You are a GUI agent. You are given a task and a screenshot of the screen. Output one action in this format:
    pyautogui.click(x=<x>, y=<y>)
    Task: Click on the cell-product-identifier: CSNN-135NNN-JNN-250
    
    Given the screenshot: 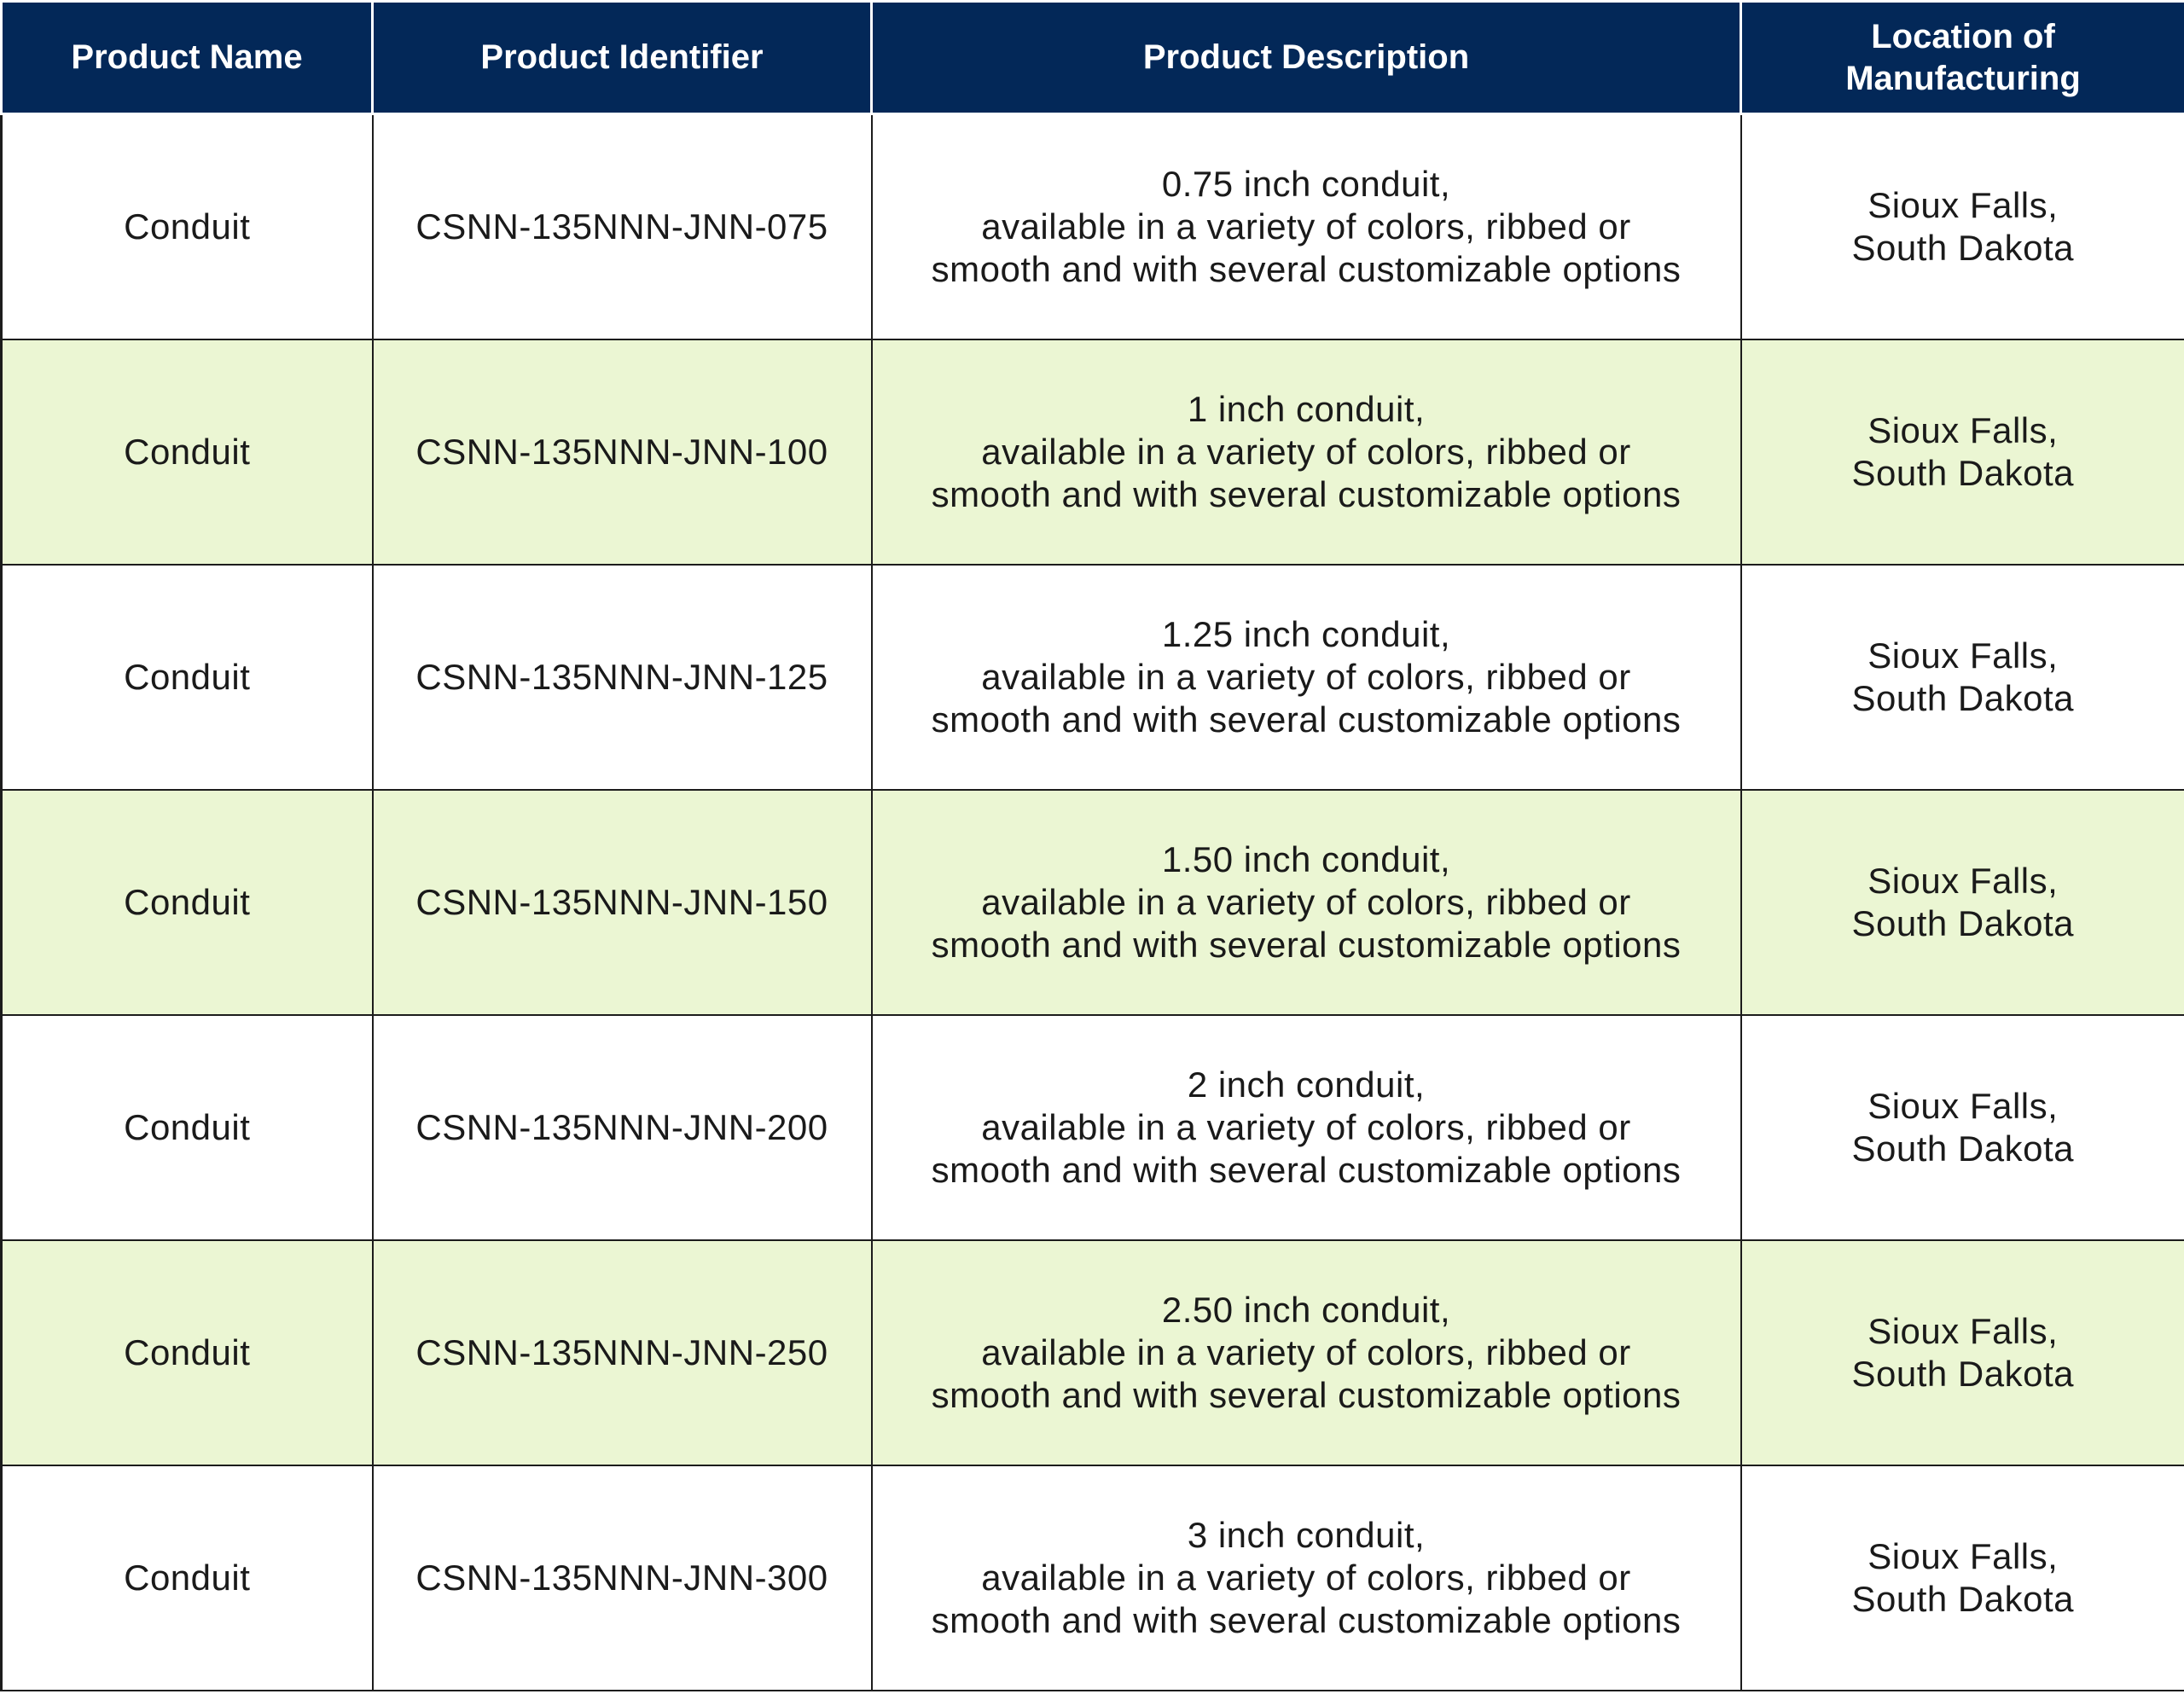 What is the action you would take?
    pyautogui.click(x=622, y=1352)
    